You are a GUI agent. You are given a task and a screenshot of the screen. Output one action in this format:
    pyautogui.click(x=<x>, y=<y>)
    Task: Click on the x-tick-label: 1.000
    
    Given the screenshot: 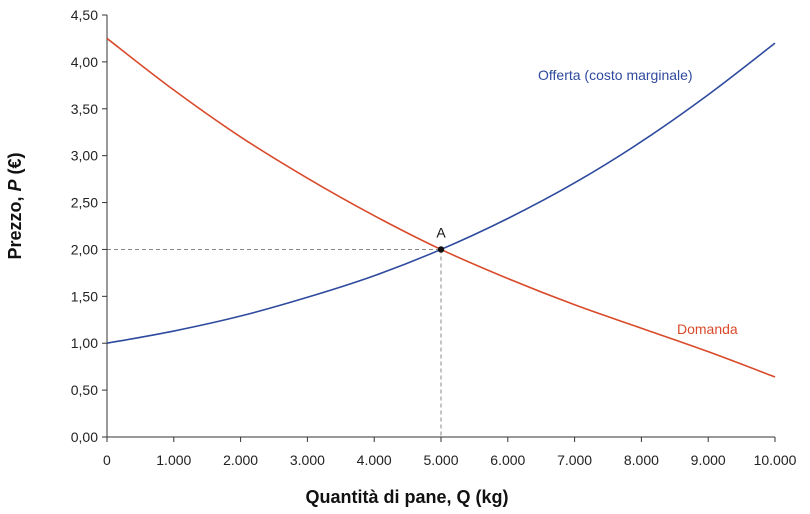 What is the action you would take?
    pyautogui.click(x=173, y=460)
    